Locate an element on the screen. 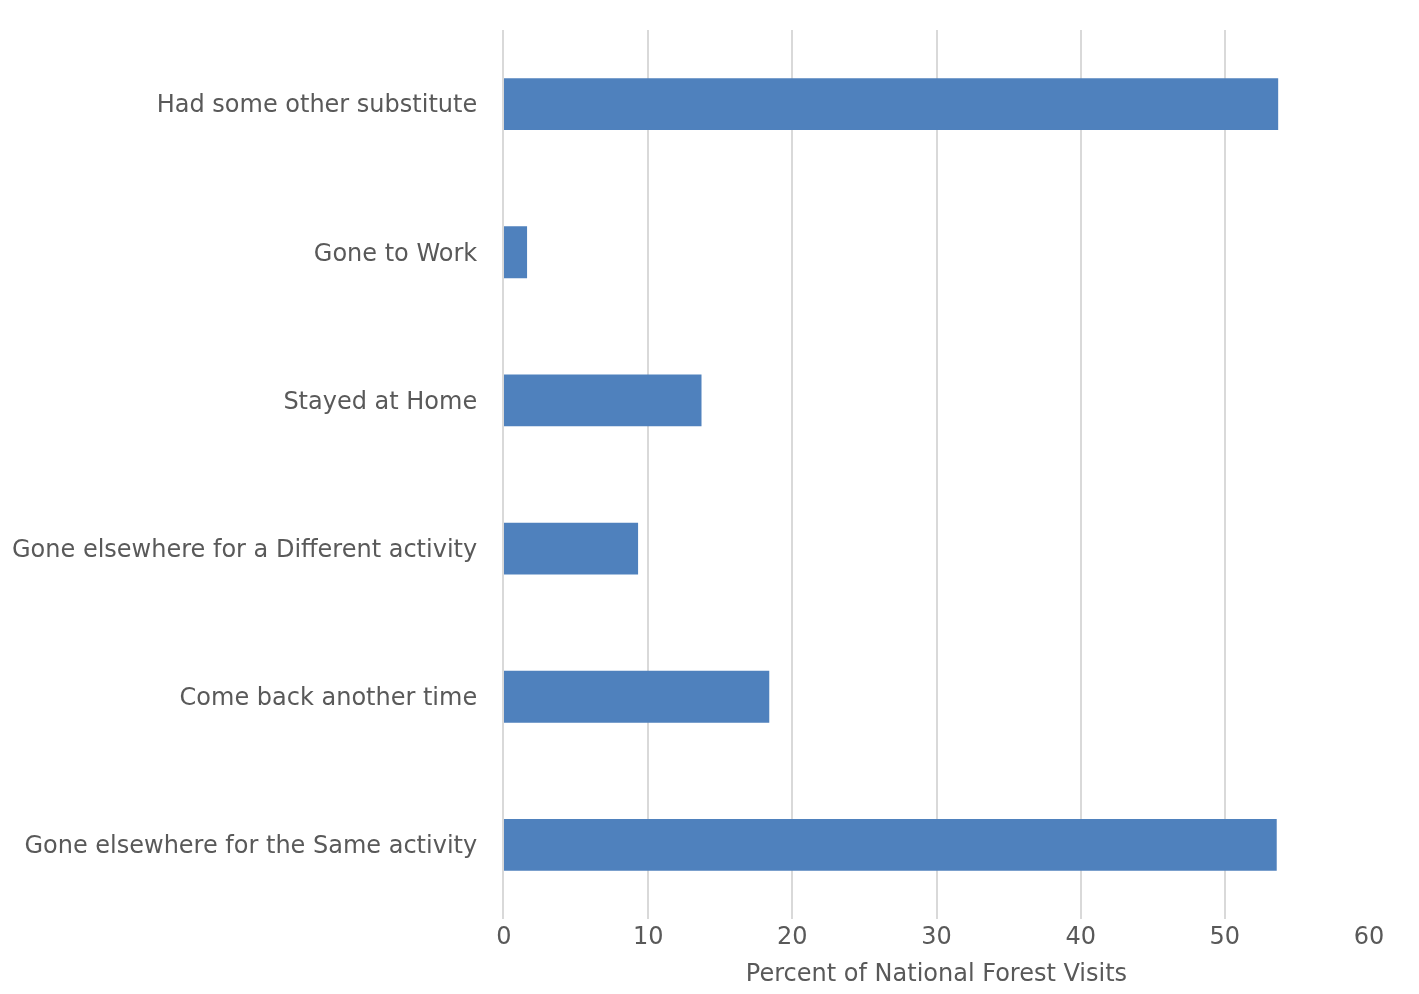 The height and width of the screenshot is (994, 1419). y-tick-label: Gone to Work is located at coordinates (395, 252).